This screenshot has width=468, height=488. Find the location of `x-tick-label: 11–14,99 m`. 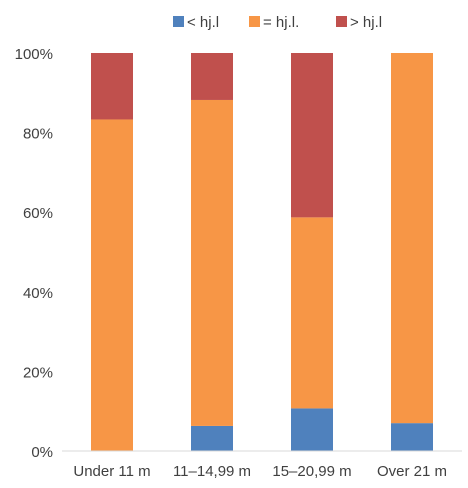

x-tick-label: 11–14,99 m is located at coordinates (212, 471).